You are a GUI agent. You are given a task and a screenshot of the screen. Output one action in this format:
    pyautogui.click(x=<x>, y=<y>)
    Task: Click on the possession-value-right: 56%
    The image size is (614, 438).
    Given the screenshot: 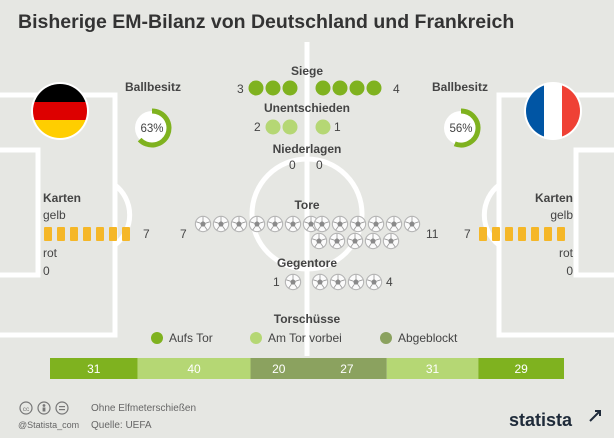 What is the action you would take?
    pyautogui.click(x=460, y=129)
    